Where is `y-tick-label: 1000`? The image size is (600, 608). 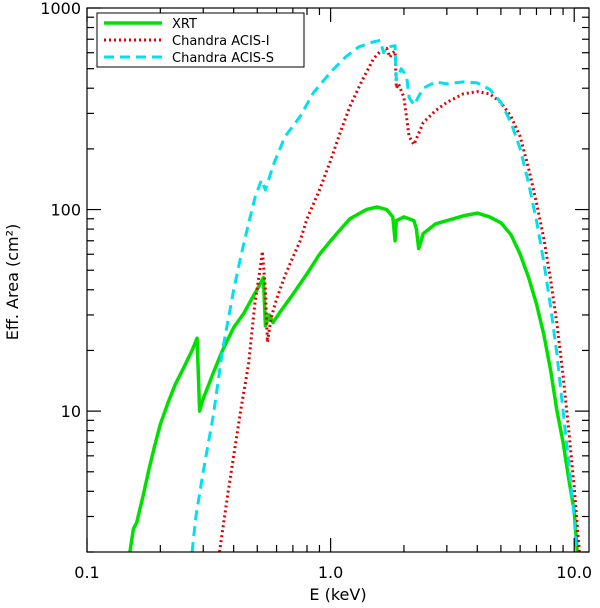 y-tick-label: 1000 is located at coordinates (60, 9).